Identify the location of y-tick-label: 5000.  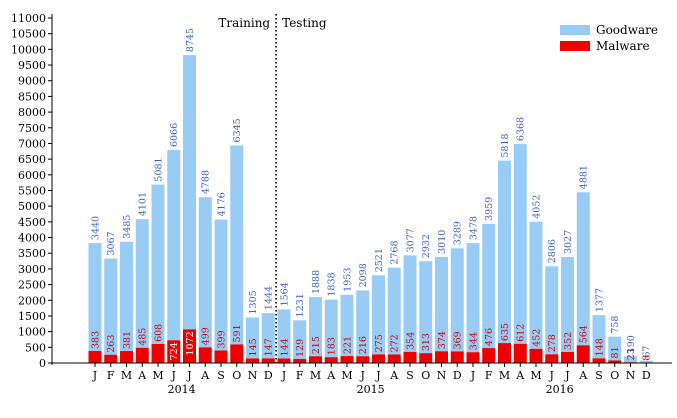
(32, 206).